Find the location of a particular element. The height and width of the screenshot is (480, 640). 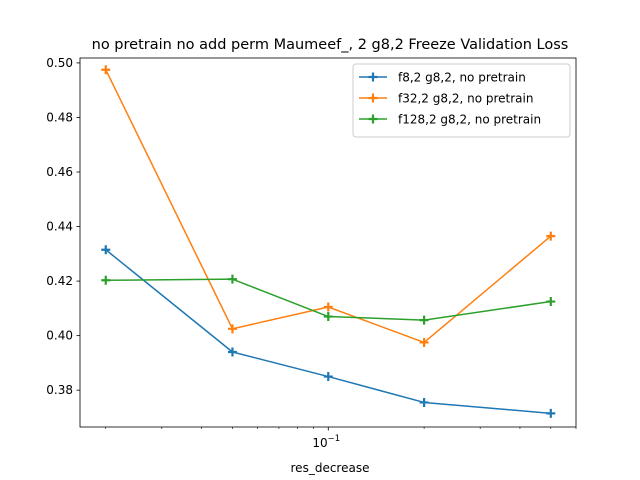

y-tick-label: 0.40 is located at coordinates (59, 336).